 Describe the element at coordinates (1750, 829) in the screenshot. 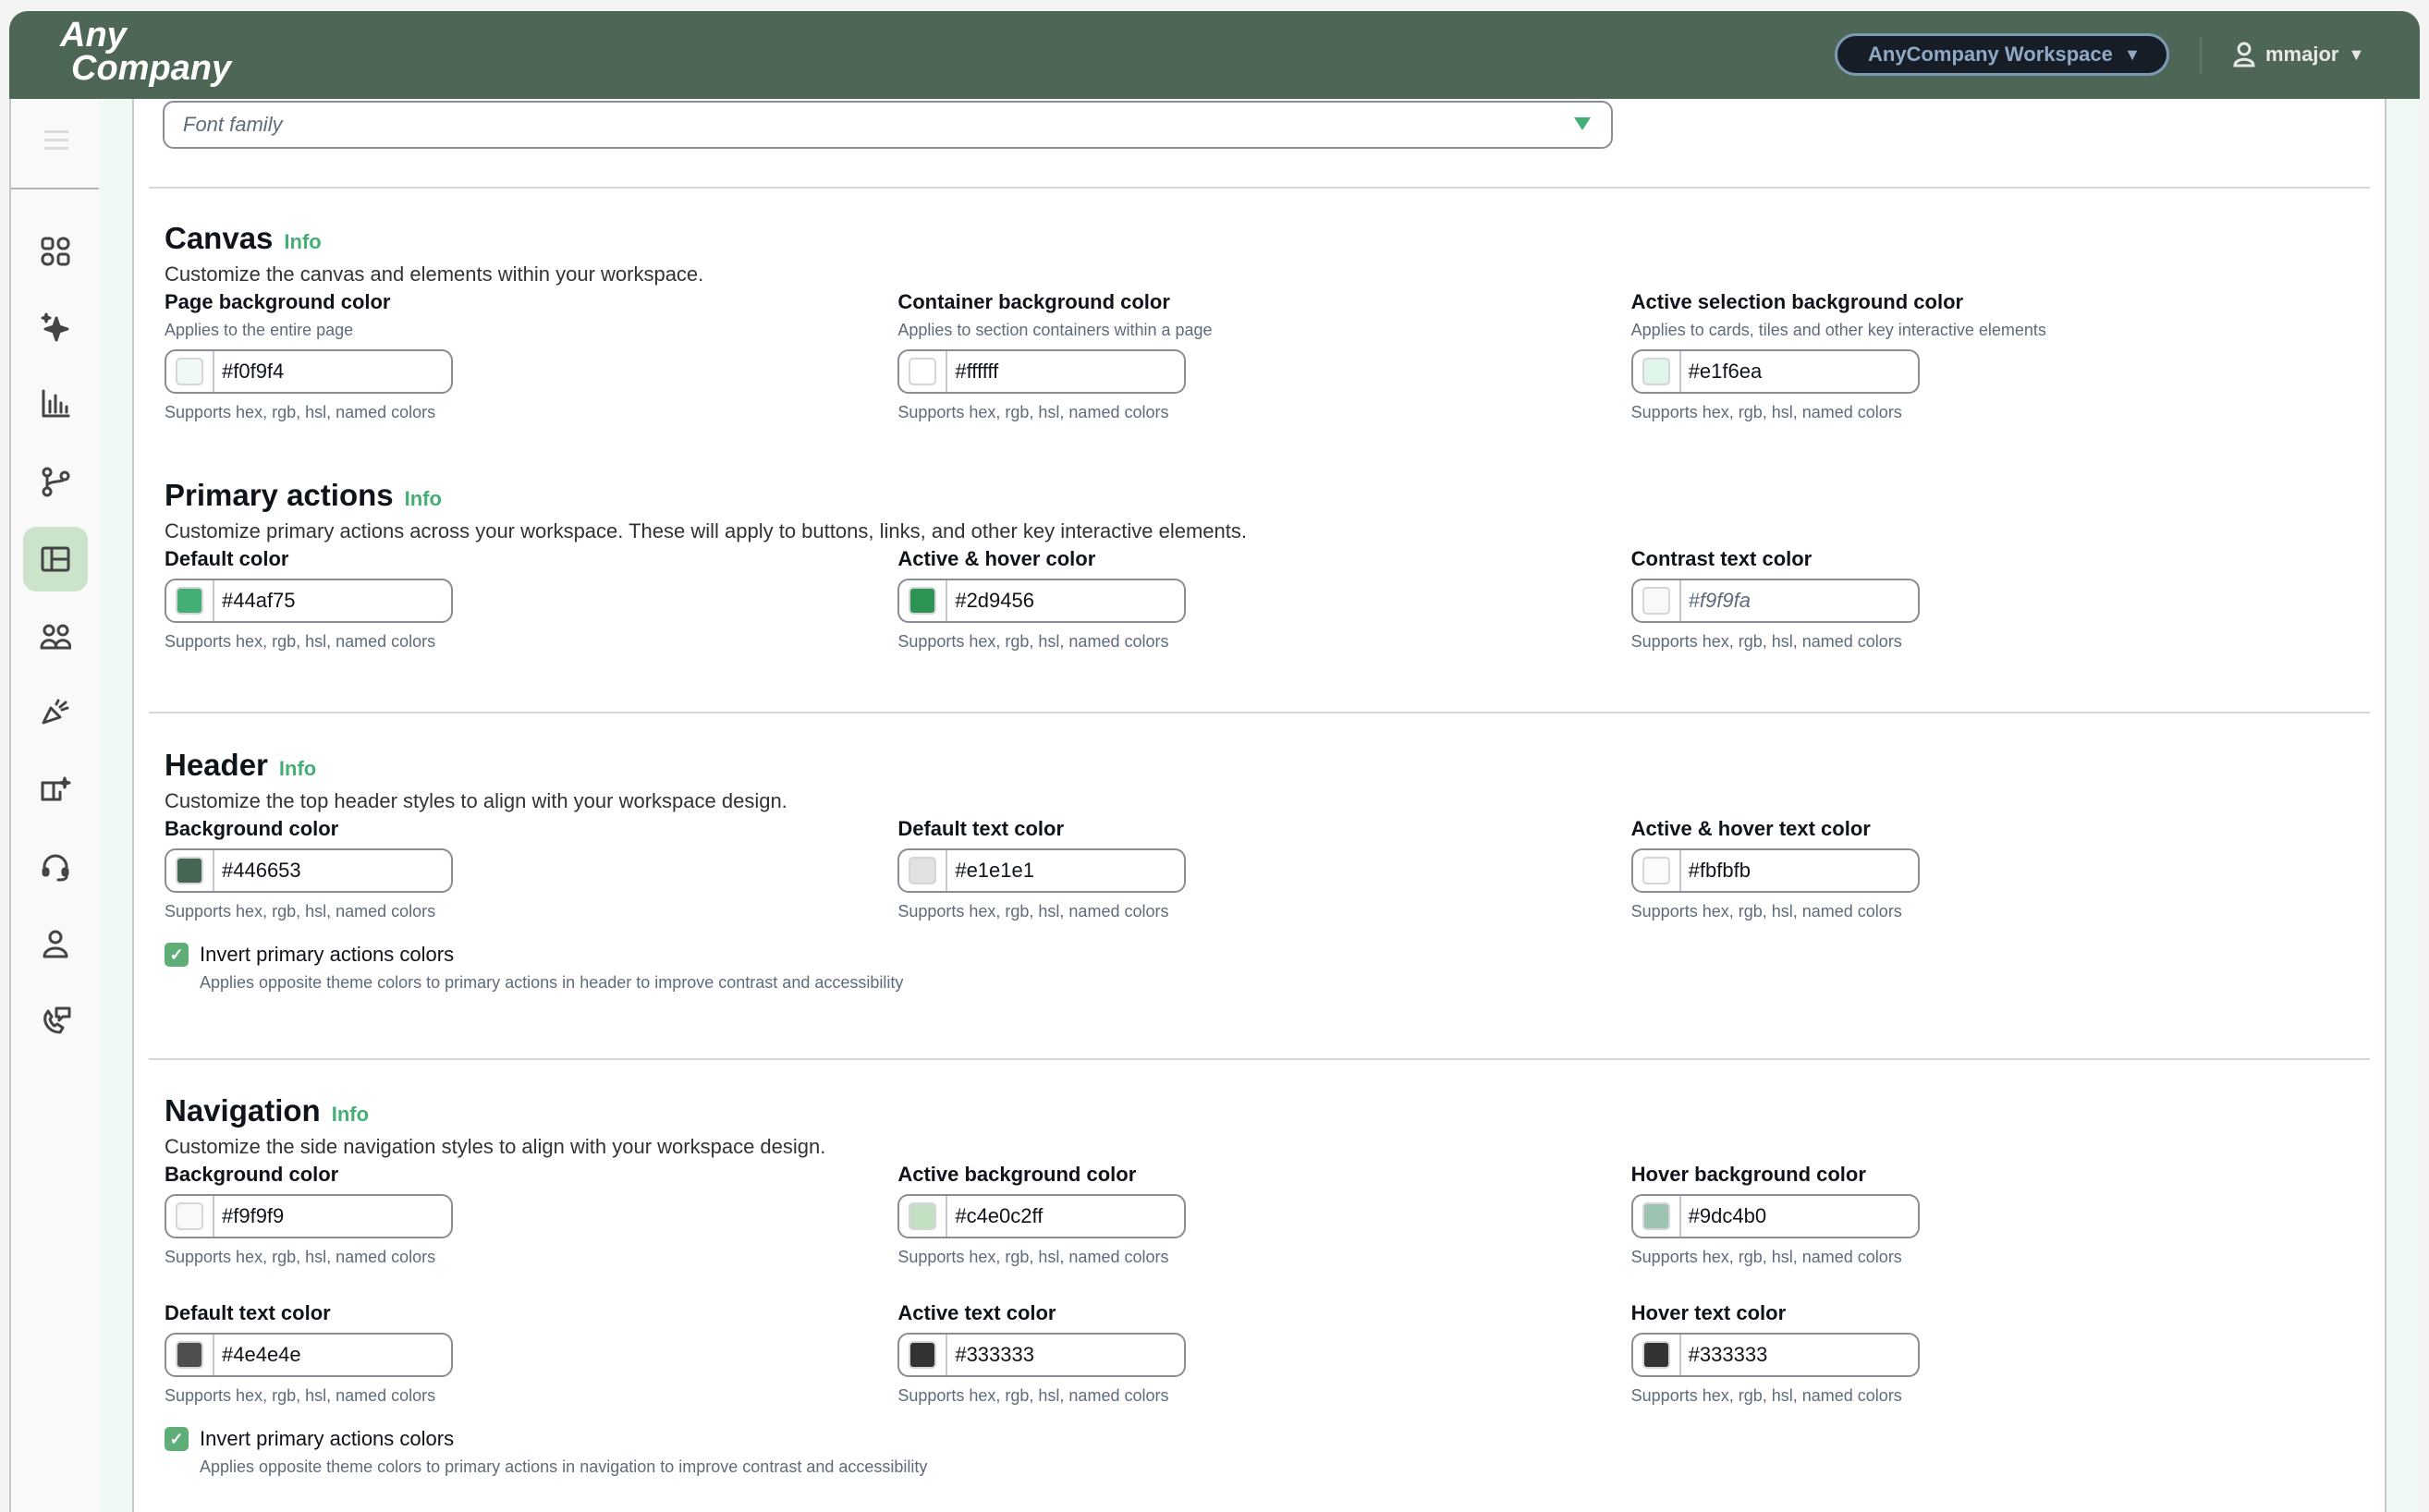

I see `field-label: Active & hover text color` at that location.